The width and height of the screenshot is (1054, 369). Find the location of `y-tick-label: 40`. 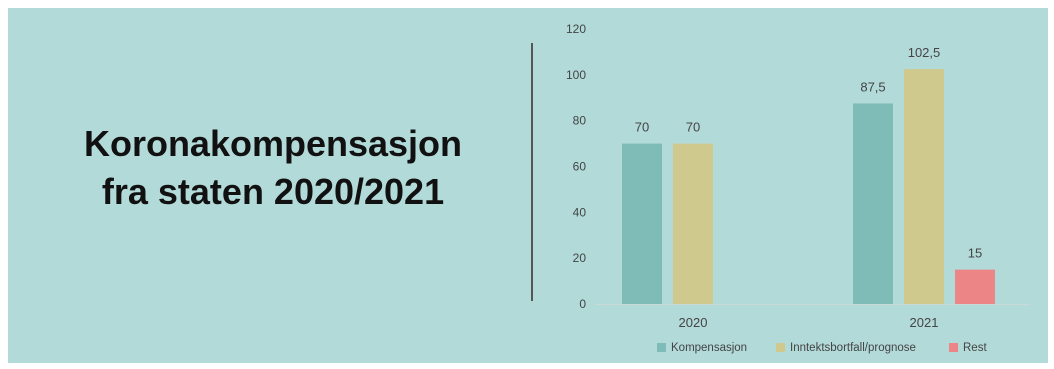

y-tick-label: 40 is located at coordinates (580, 212).